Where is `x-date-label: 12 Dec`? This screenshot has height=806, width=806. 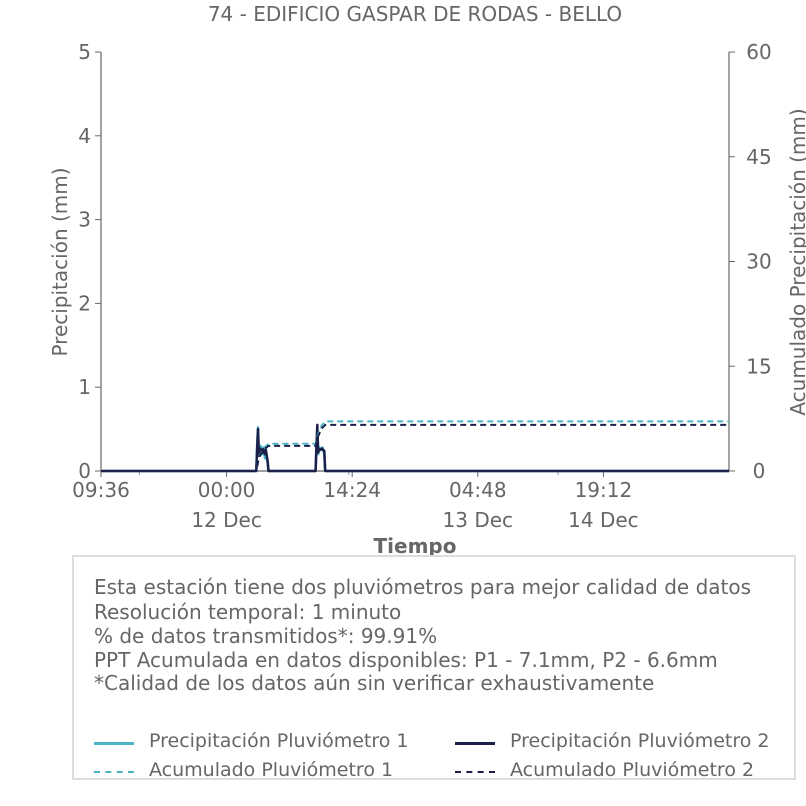
x-date-label: 12 Dec is located at coordinates (226, 520).